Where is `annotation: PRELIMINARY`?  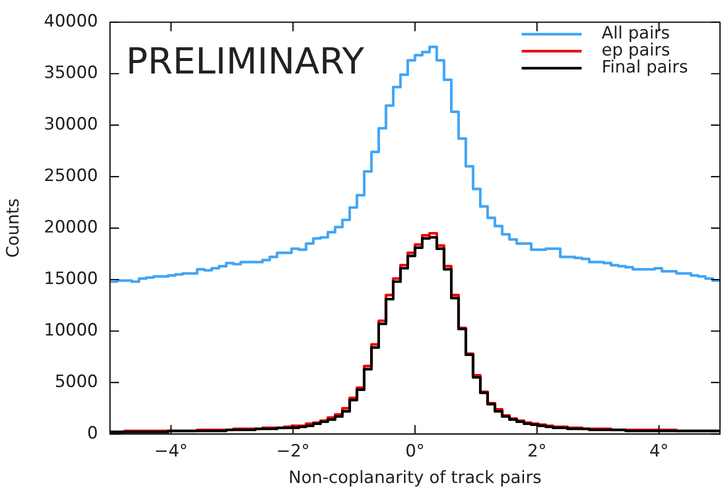
annotation: PRELIMINARY is located at coordinates (246, 62).